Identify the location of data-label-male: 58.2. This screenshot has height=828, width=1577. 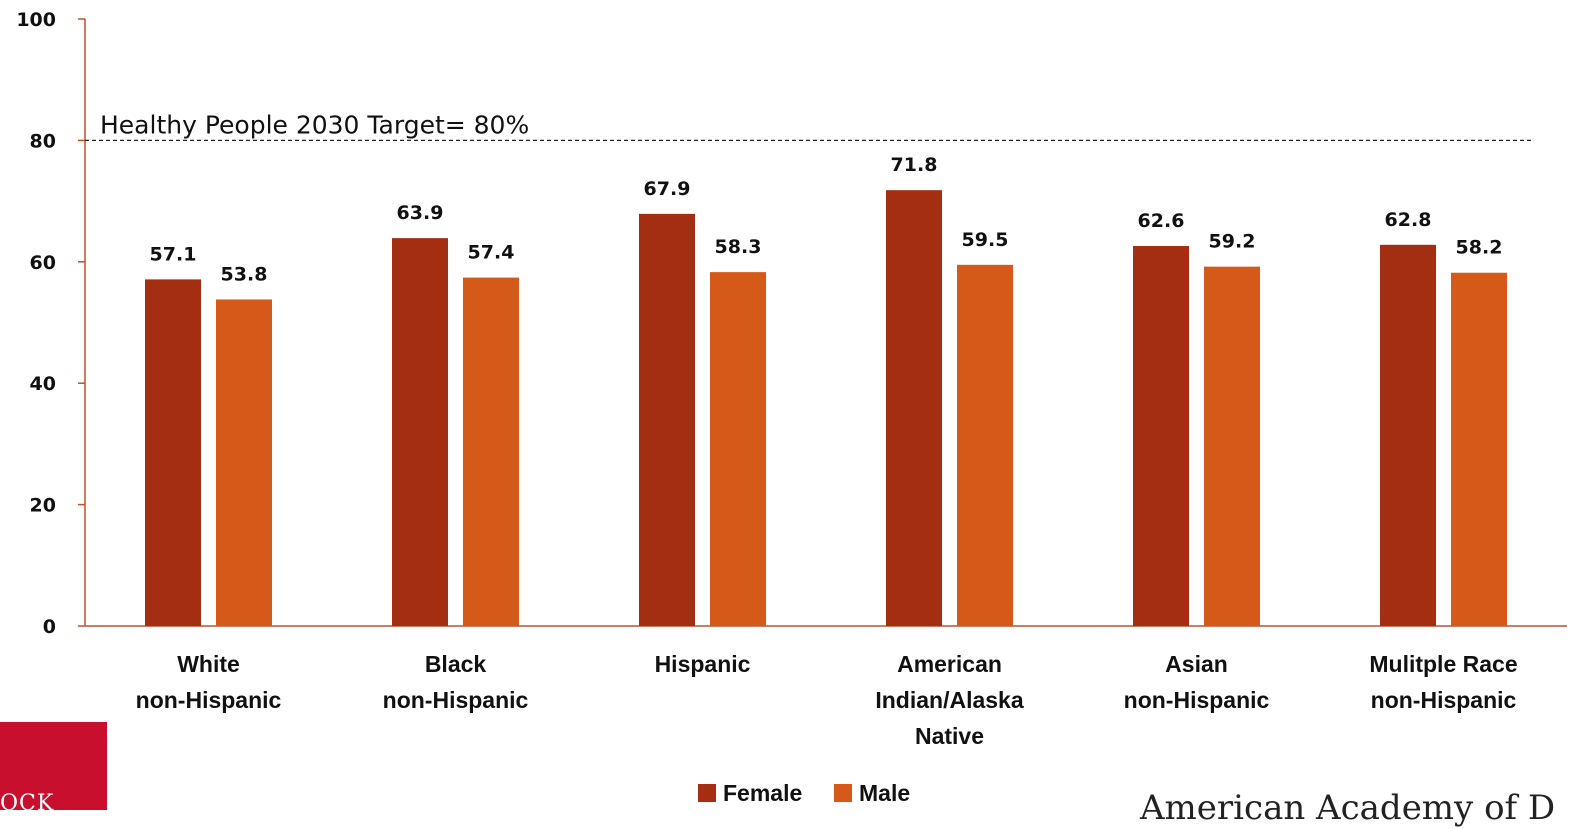
(1479, 248).